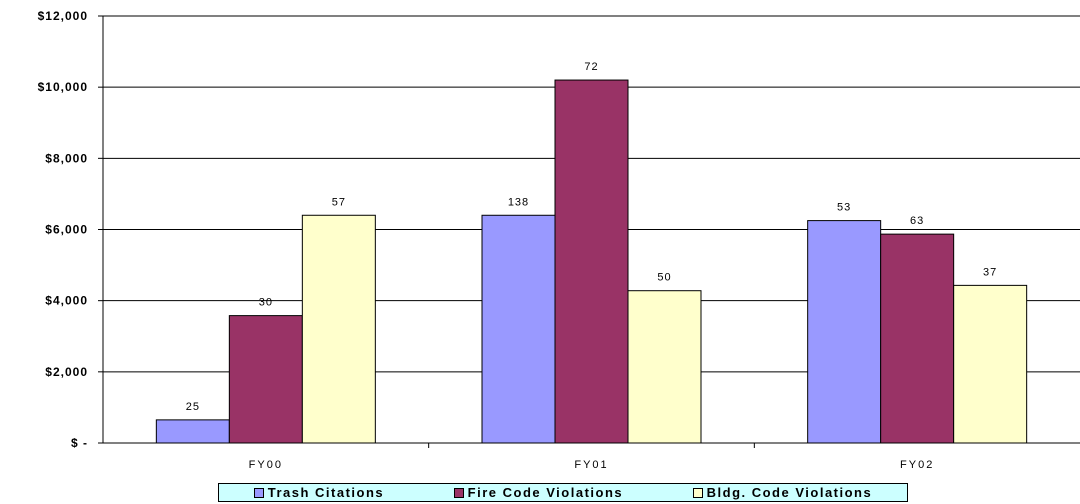 The width and height of the screenshot is (1080, 504). Describe the element at coordinates (66, 301) in the screenshot. I see `y-tick-label: $4,000` at that location.